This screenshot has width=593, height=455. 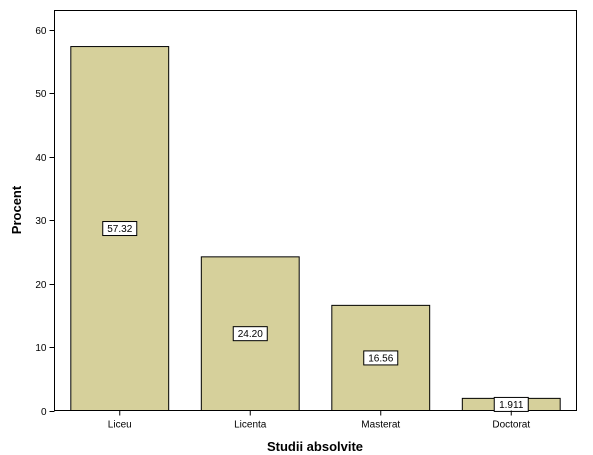 I want to click on data-label: 24.20, so click(x=250, y=334).